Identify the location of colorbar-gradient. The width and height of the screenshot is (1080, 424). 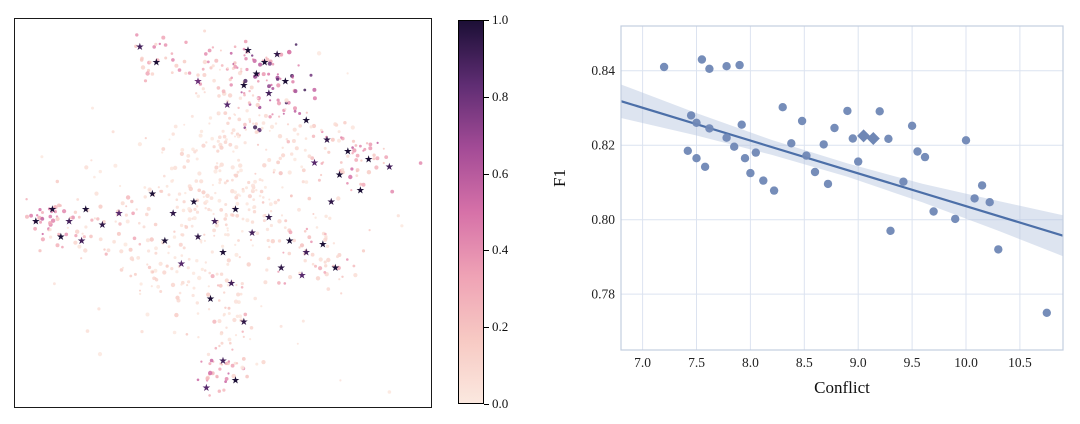
(471, 212).